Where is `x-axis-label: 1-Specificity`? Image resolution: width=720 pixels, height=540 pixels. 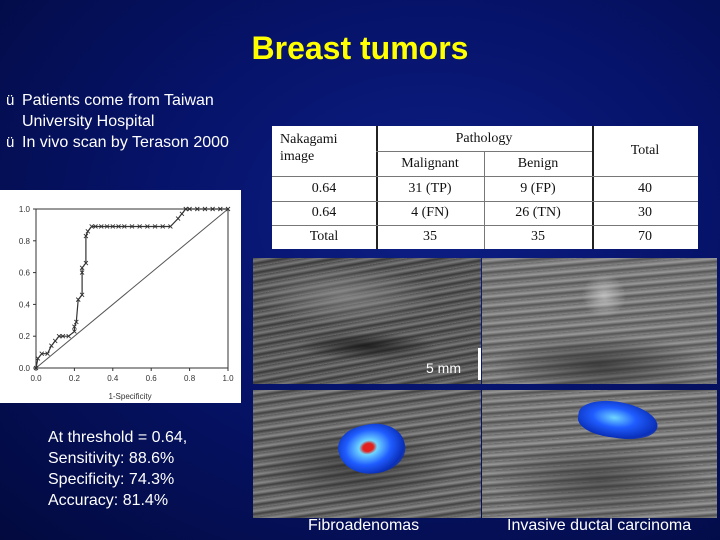 x-axis-label: 1-Specificity is located at coordinates (129, 396).